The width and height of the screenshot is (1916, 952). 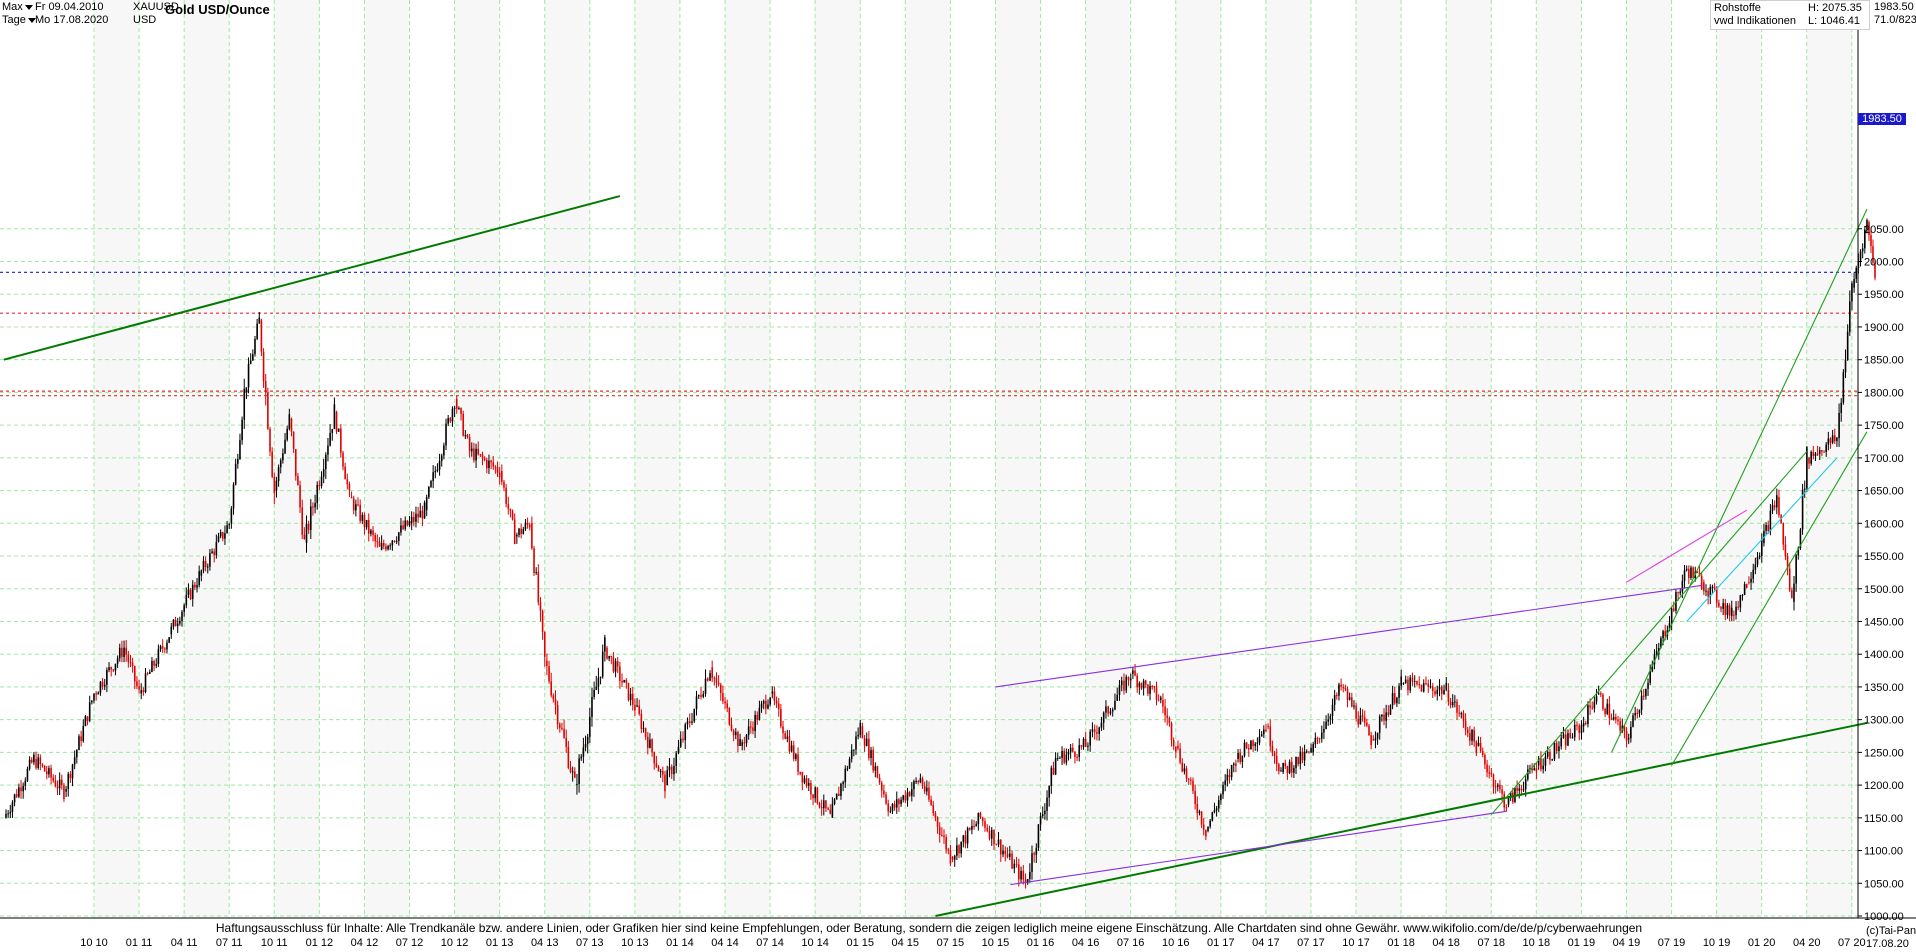 I want to click on high-value: H: 2075.35, so click(x=1835, y=8).